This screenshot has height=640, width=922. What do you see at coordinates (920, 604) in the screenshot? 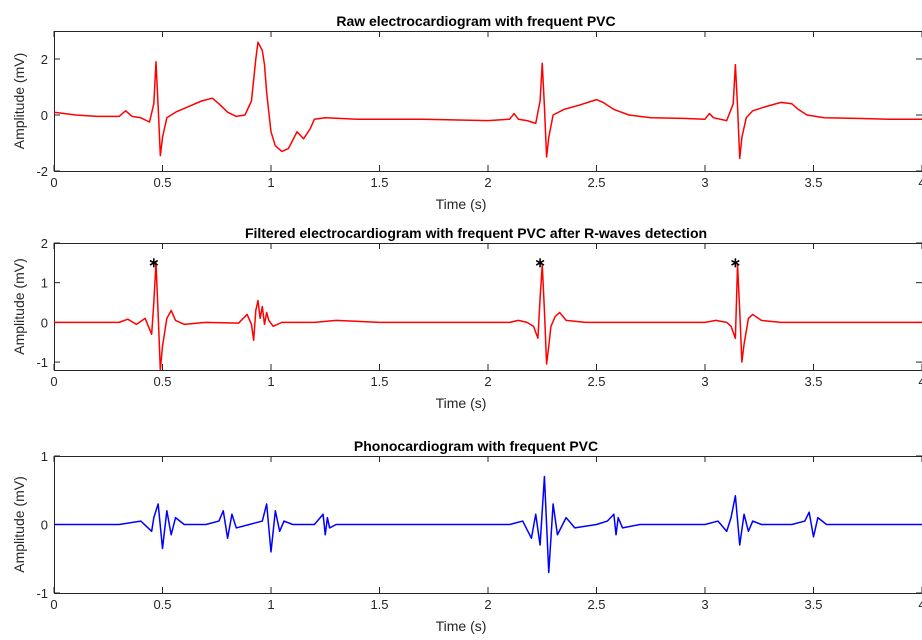
I see `chart-3-xtick-label: 4` at bounding box center [920, 604].